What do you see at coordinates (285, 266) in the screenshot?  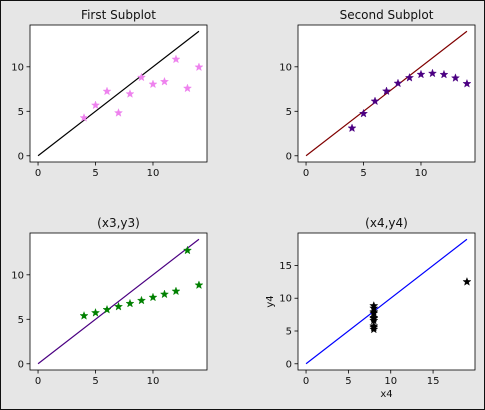 I see `y-tick-label: 15` at bounding box center [285, 266].